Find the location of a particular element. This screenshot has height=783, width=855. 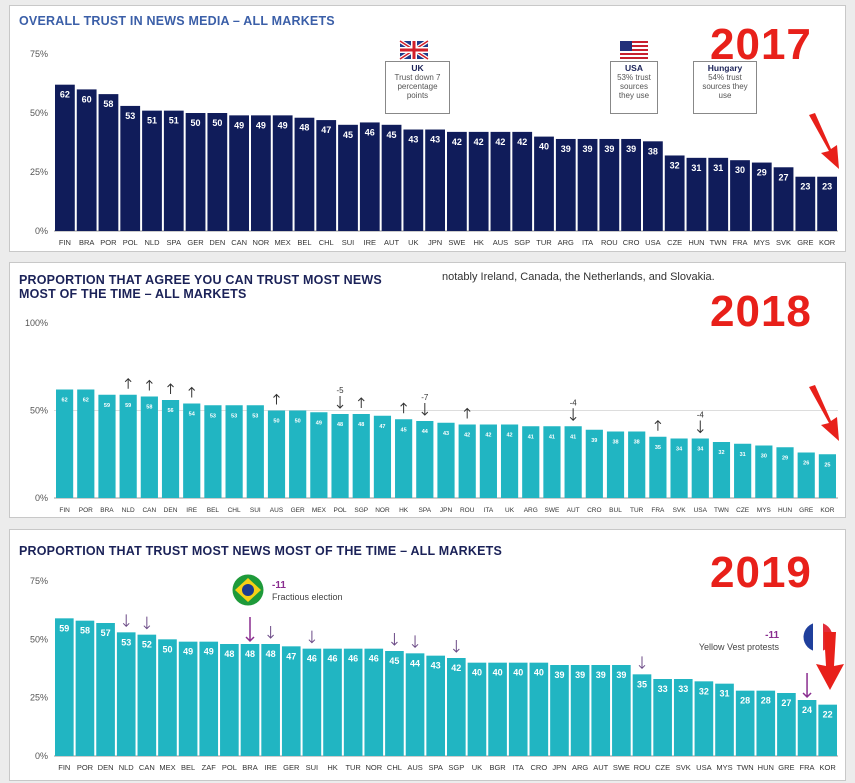

x-tick-label: CAN is located at coordinates (147, 767).